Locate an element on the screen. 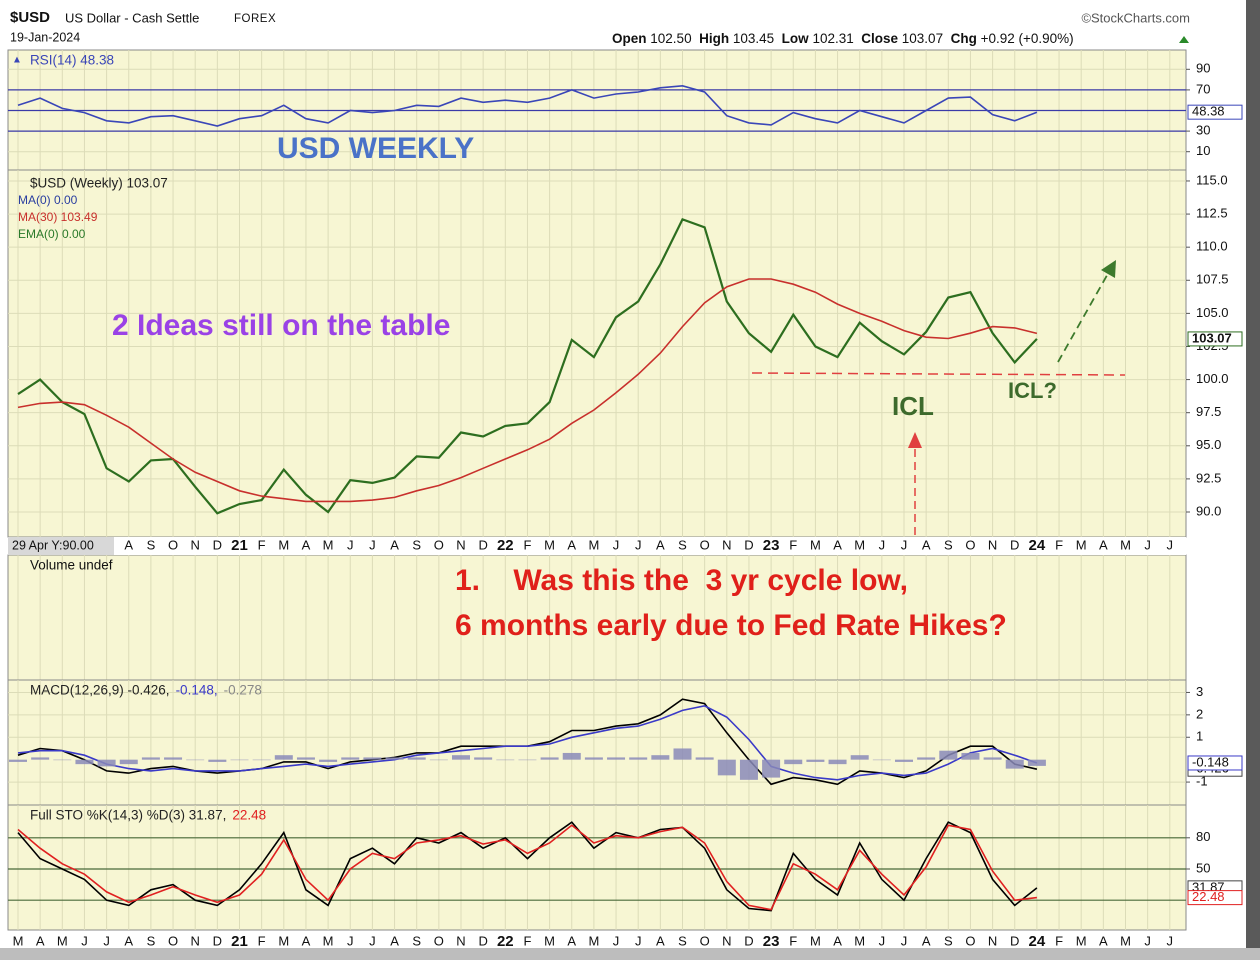 The height and width of the screenshot is (960, 1260). y-tick-label: 30 is located at coordinates (1203, 130).